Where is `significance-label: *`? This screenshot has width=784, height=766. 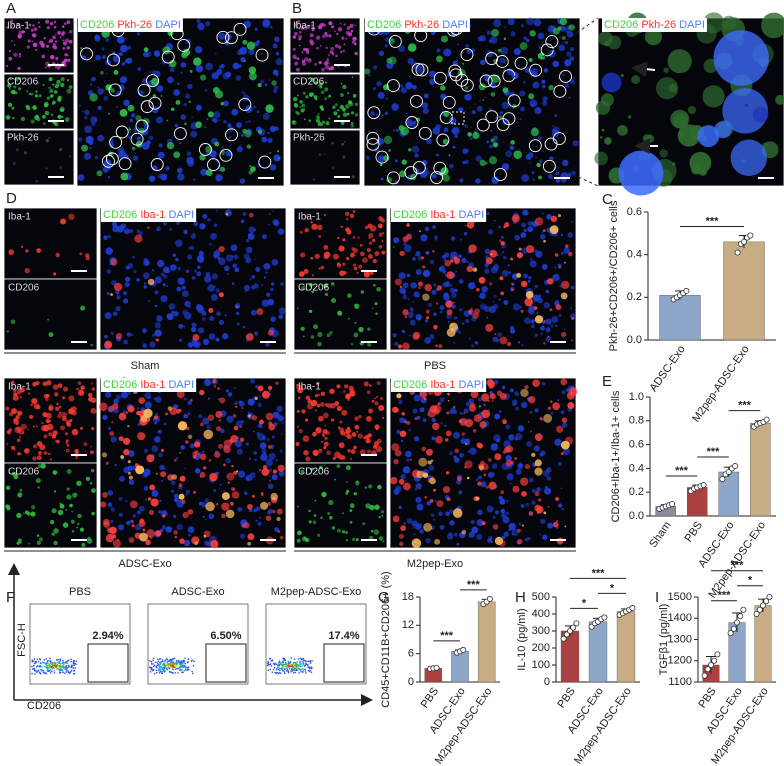 significance-label: * is located at coordinates (750, 581).